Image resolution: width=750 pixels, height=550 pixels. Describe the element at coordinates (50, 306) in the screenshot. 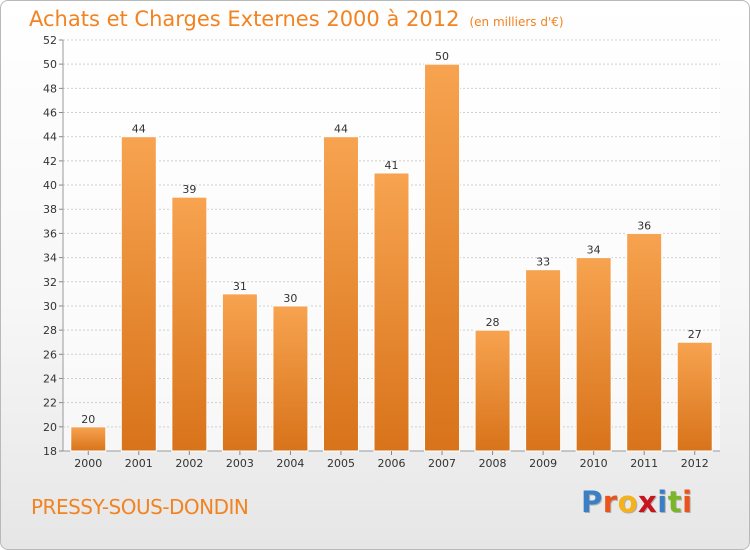

I see `y-tick-label: 30` at that location.